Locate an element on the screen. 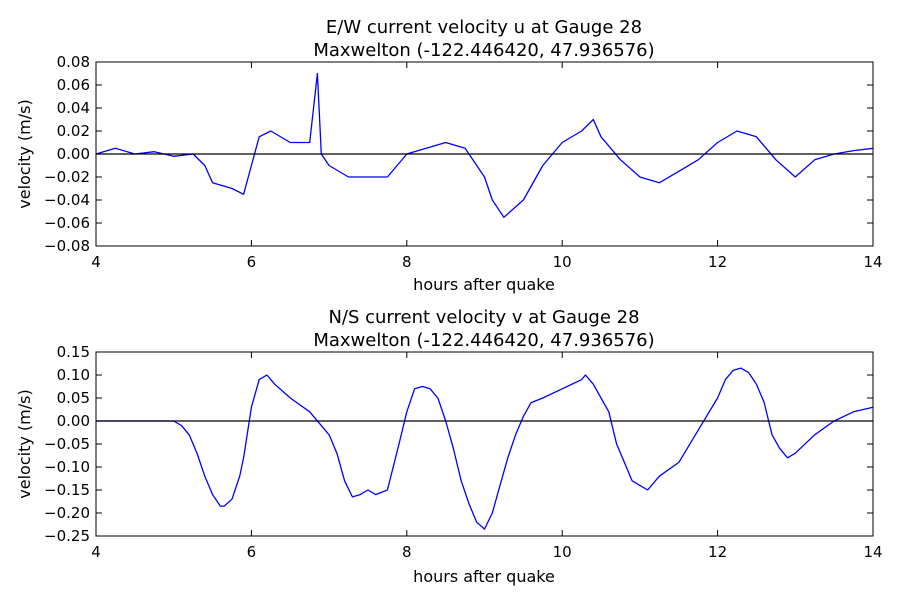 Image resolution: width=900 pixels, height=600 pixels. y-tick-label: −0.04 is located at coordinates (67, 200).